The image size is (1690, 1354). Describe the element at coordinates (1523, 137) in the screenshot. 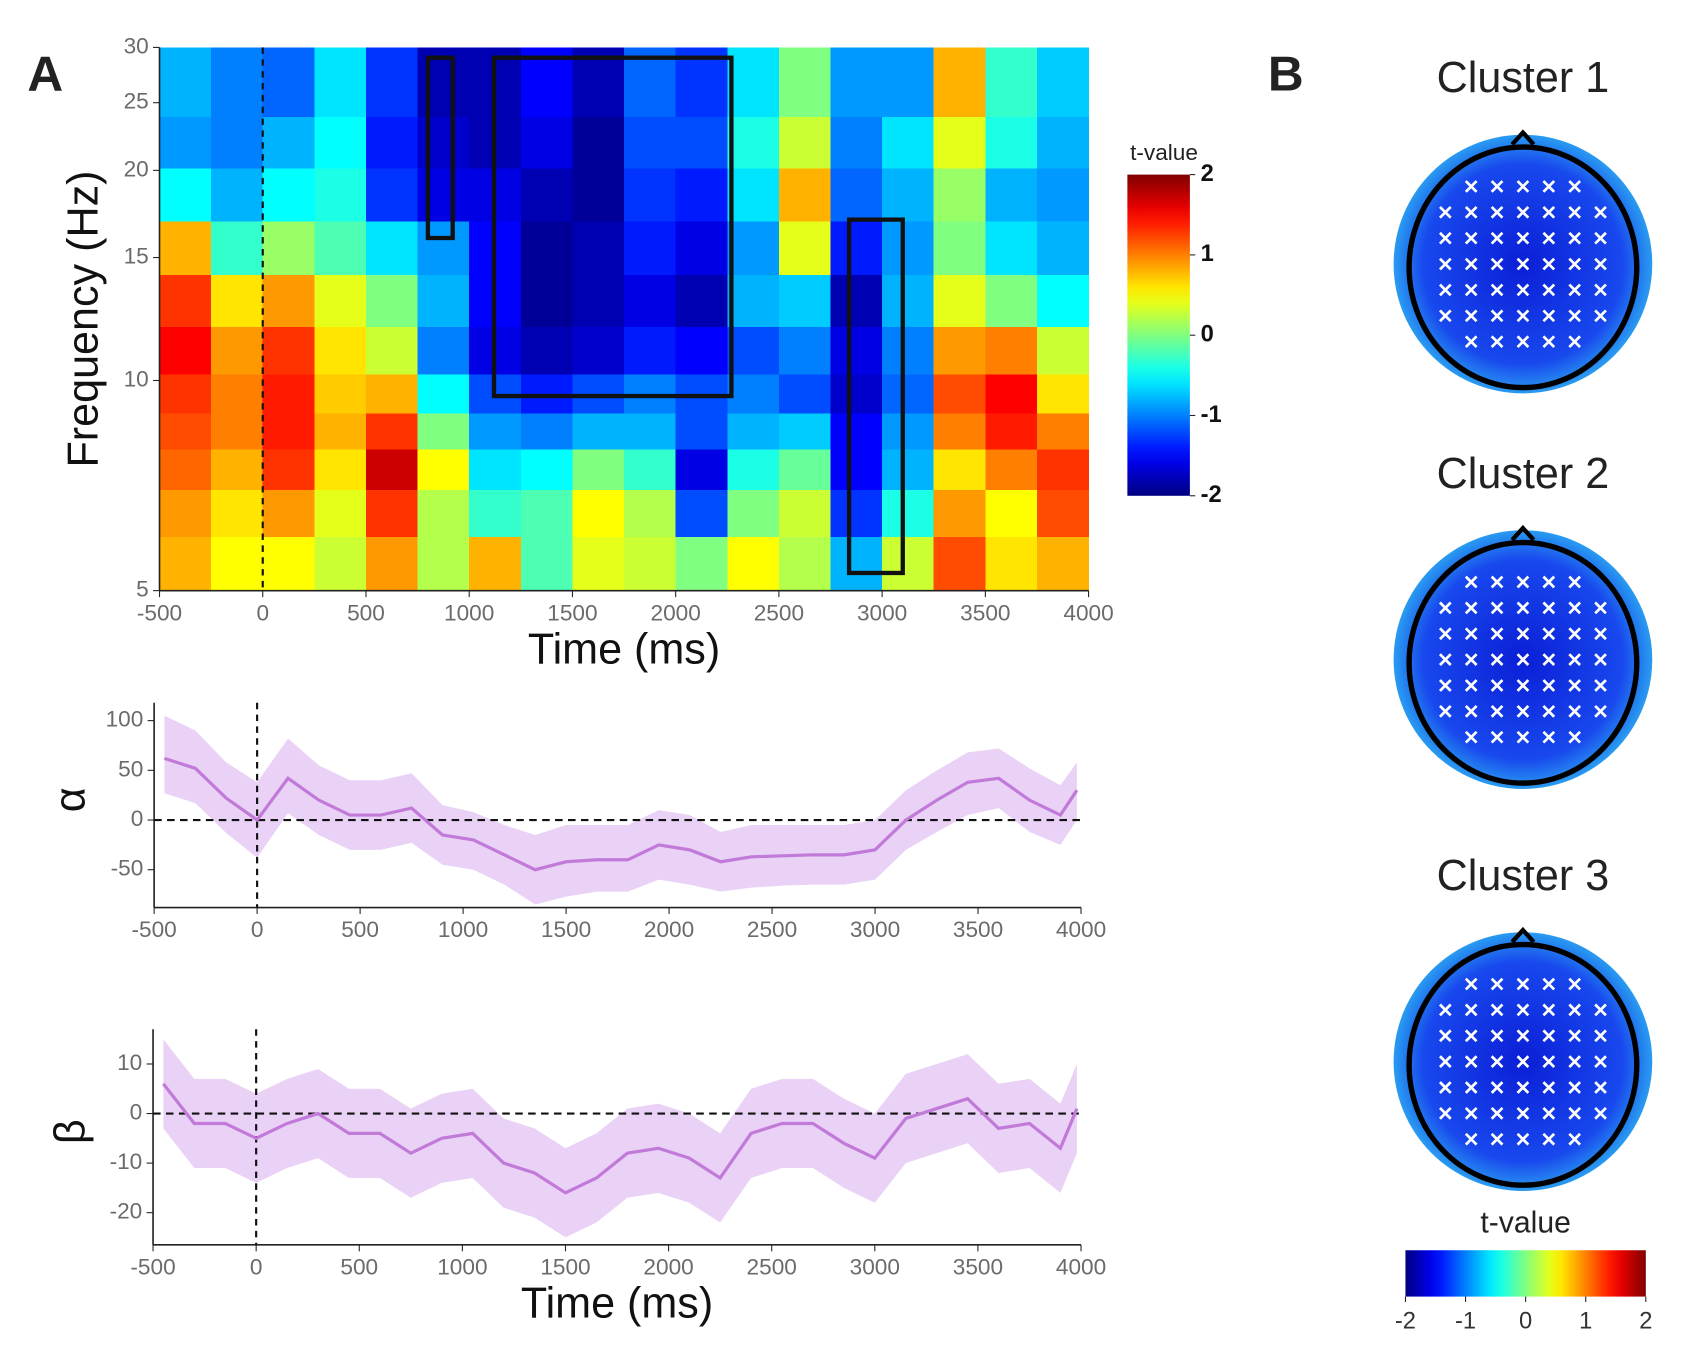

I see `nose` at that location.